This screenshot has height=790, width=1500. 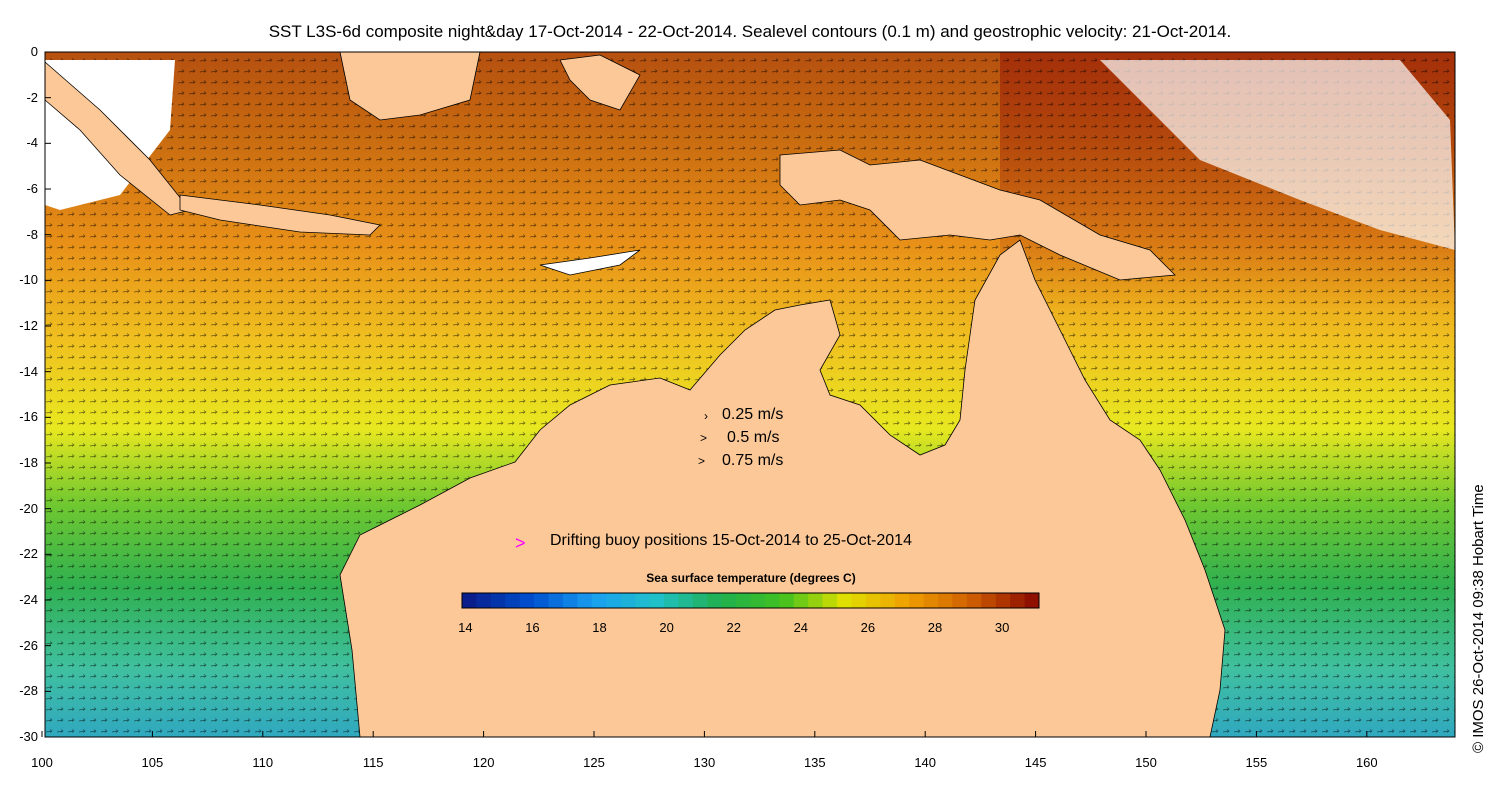 What do you see at coordinates (801, 627) in the screenshot?
I see `colorbar-tick-label: 24` at bounding box center [801, 627].